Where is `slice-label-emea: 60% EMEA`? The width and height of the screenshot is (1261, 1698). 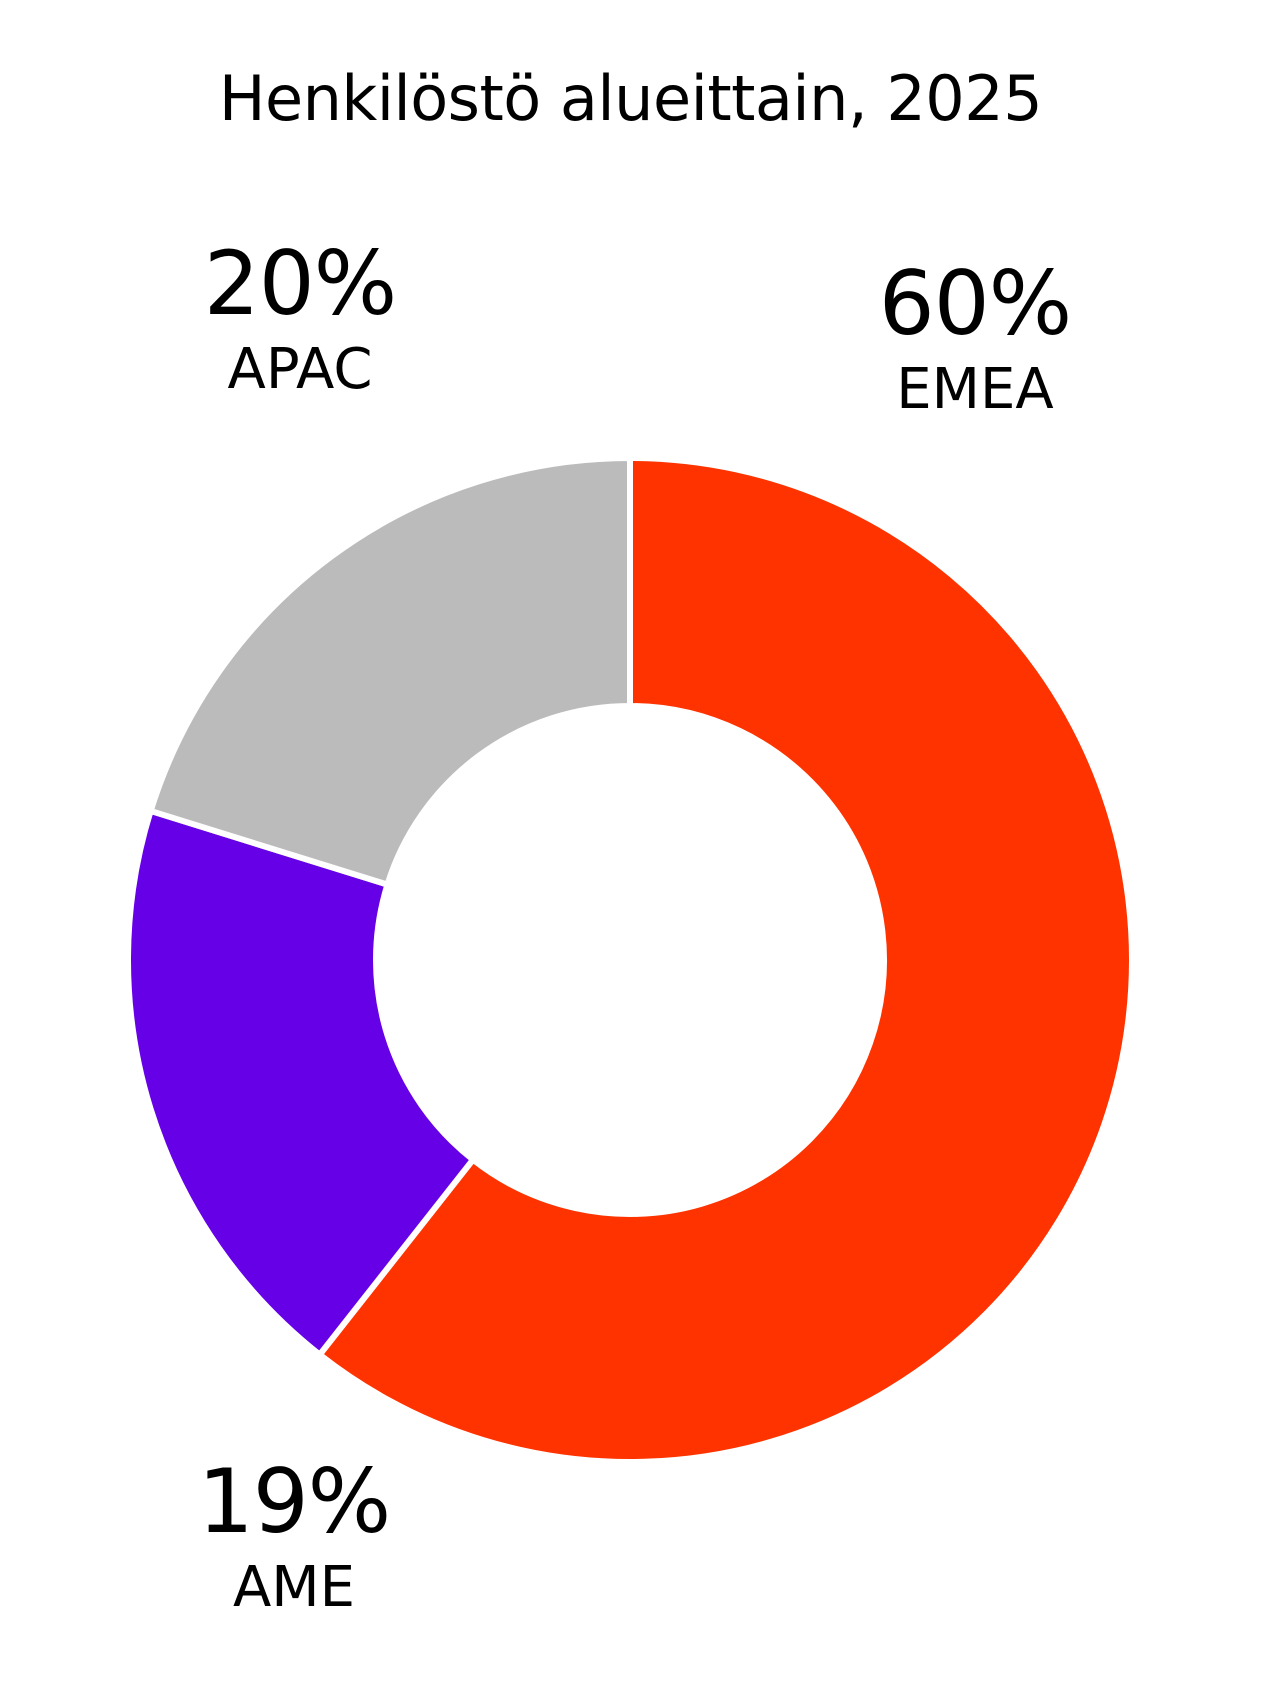
slice-label-emea: 60% EMEA is located at coordinates (975, 339).